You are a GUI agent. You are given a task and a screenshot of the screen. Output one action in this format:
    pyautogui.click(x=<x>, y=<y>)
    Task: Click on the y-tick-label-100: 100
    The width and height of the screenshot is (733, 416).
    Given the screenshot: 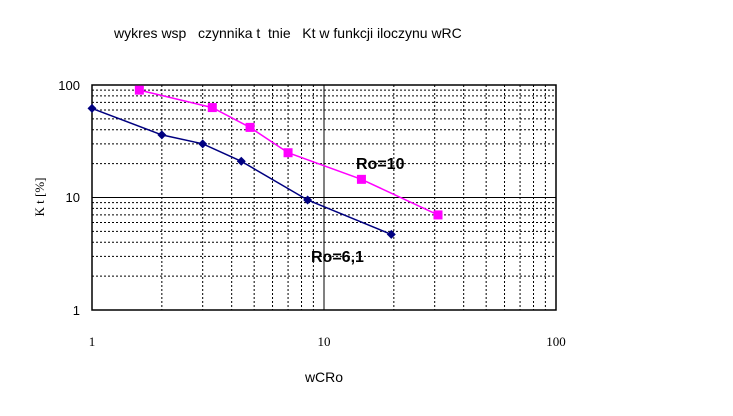 What is the action you would take?
    pyautogui.click(x=69, y=85)
    